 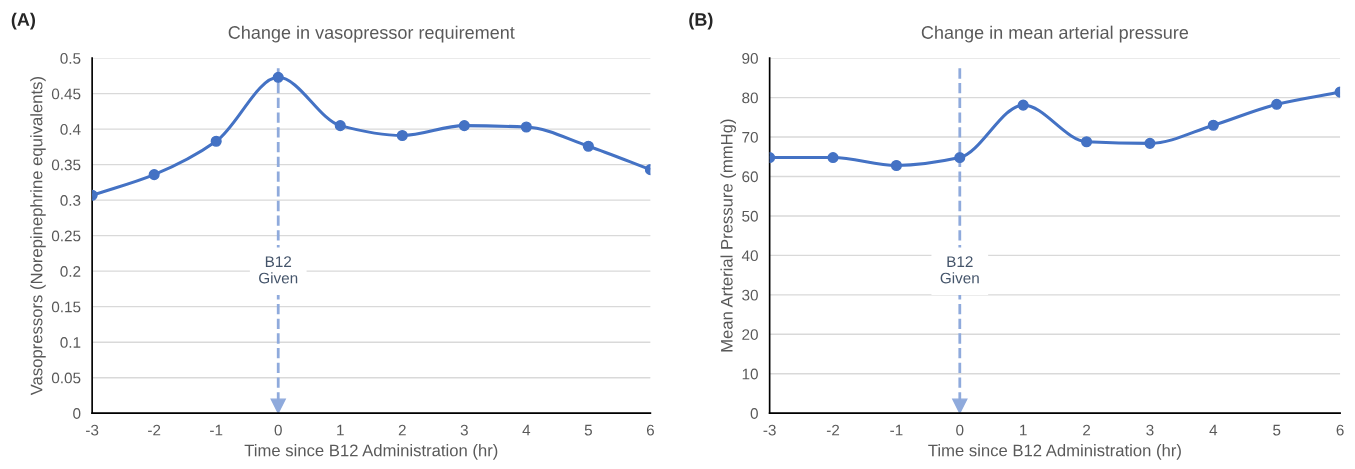 I want to click on y-tick-label: 70, so click(x=750, y=137).